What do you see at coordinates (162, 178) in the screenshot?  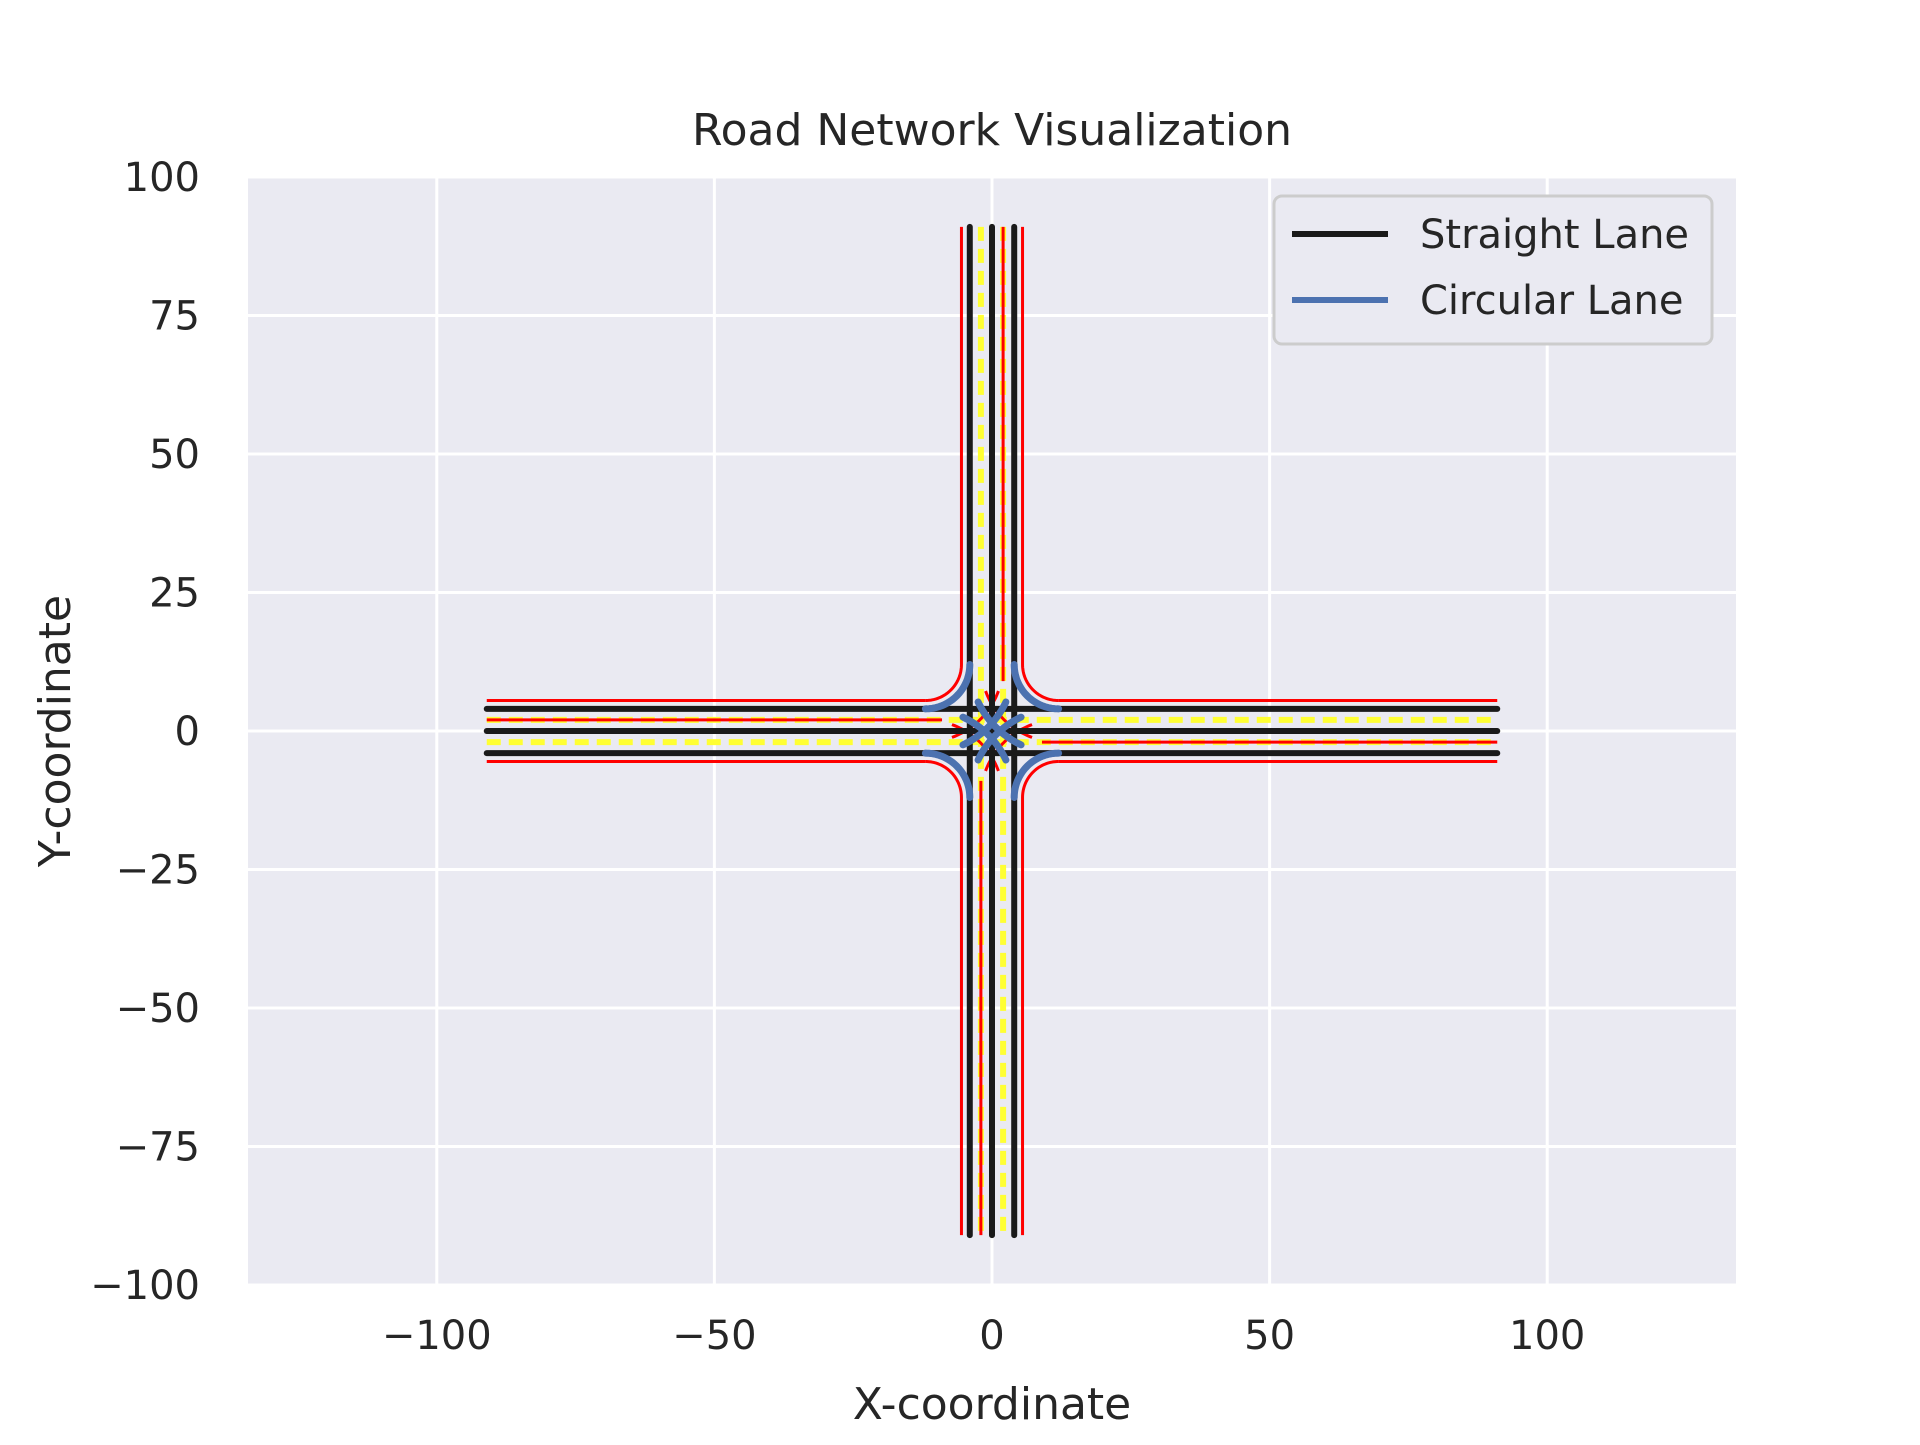 I see `y-tick-label: 100` at bounding box center [162, 178].